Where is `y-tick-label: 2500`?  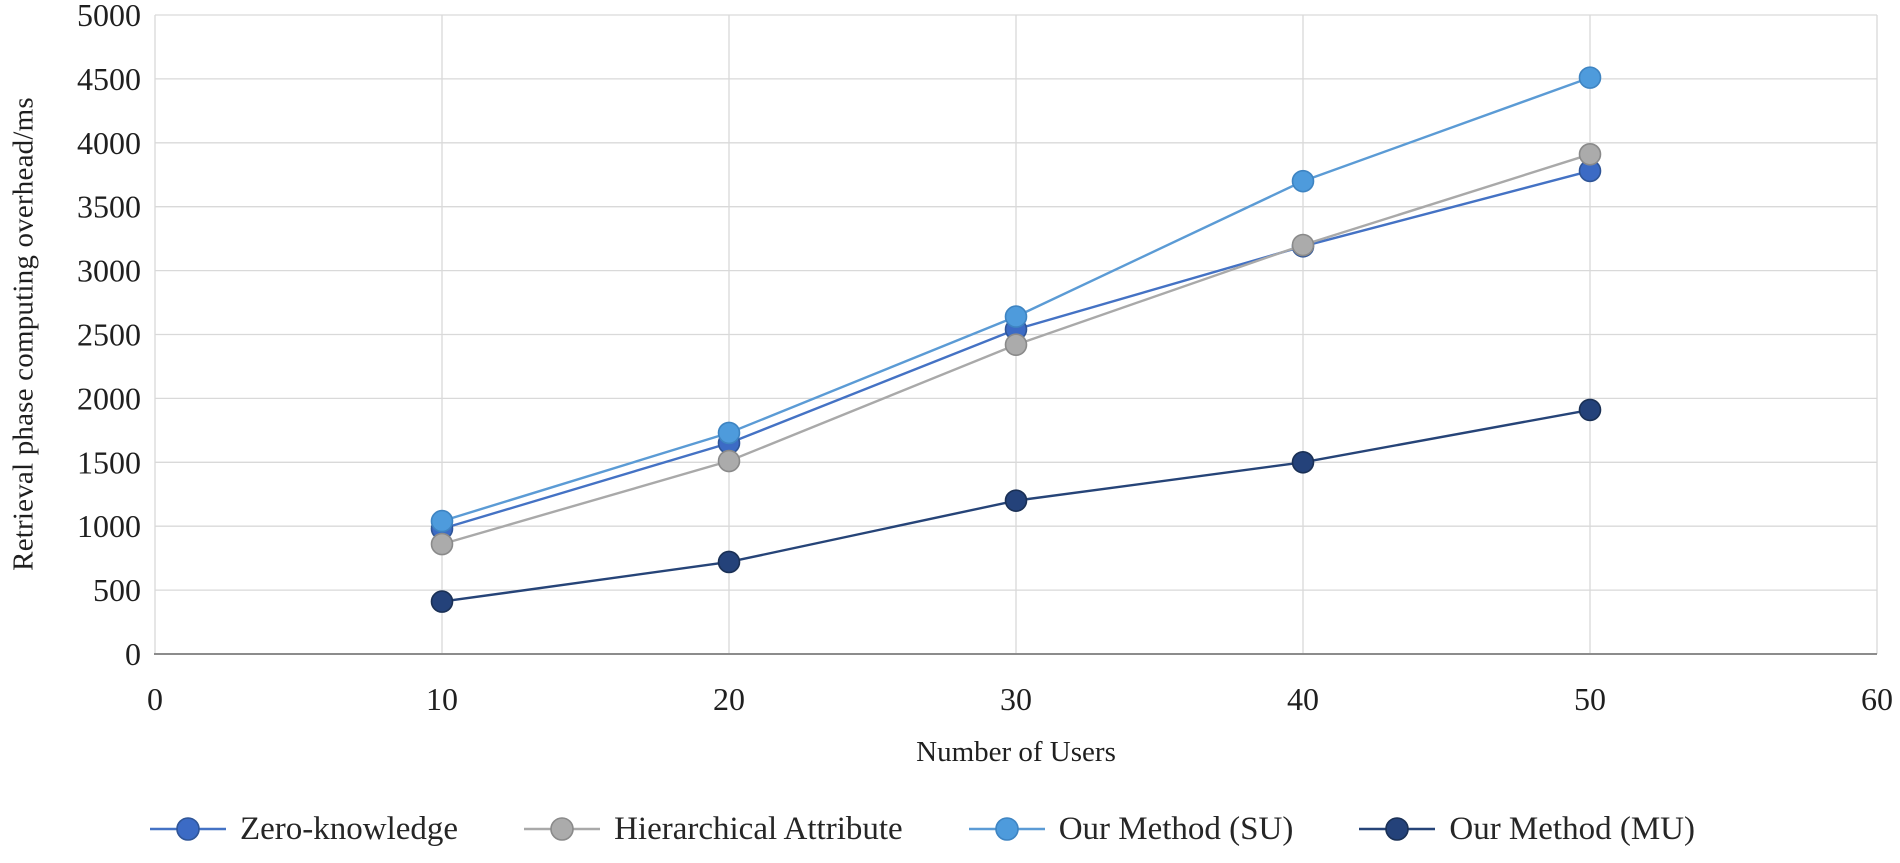
y-tick-label: 2500 is located at coordinates (109, 335).